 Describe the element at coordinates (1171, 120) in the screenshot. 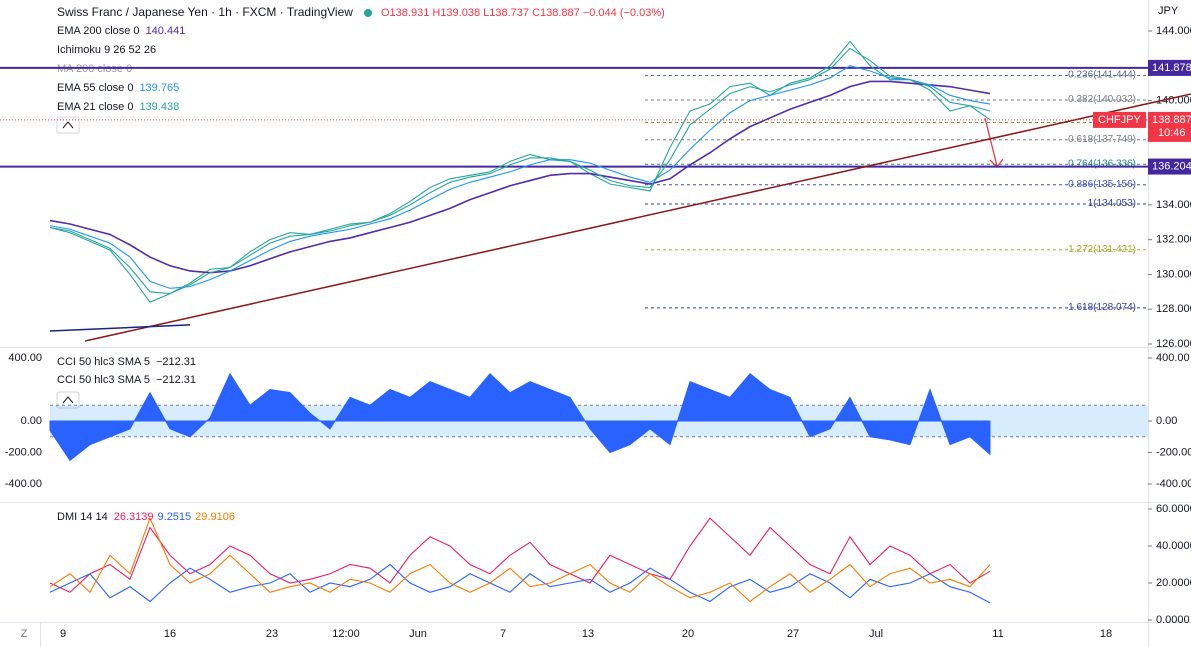

I see `last-price-label: 138.887` at that location.